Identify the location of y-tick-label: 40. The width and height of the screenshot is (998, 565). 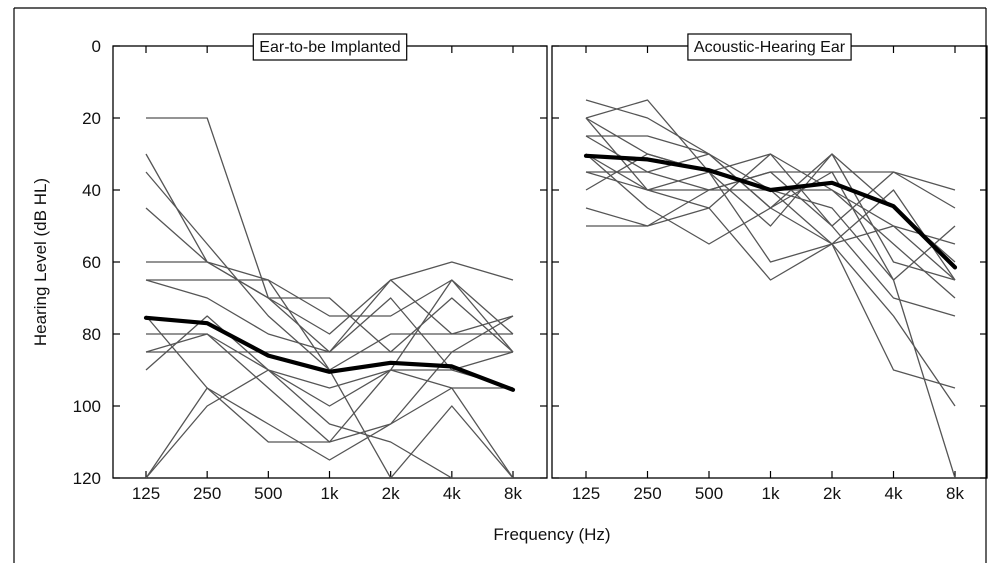
(91, 190).